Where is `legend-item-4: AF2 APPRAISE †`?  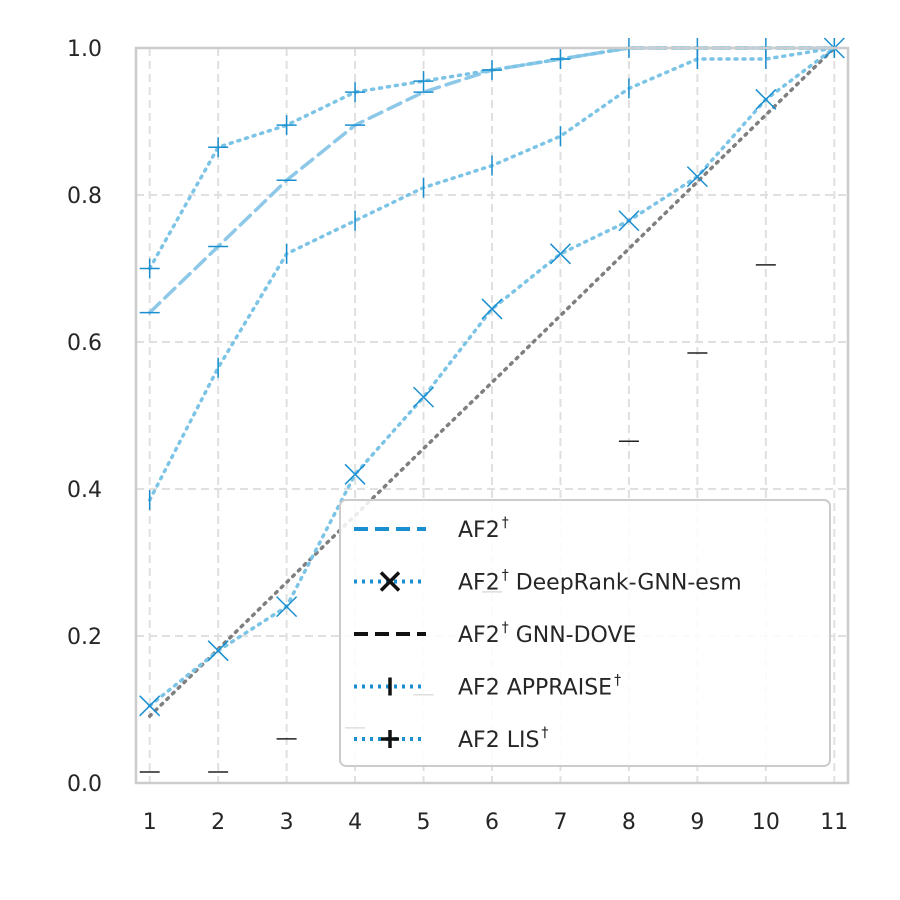 legend-item-4: AF2 APPRAISE † is located at coordinates (487, 687).